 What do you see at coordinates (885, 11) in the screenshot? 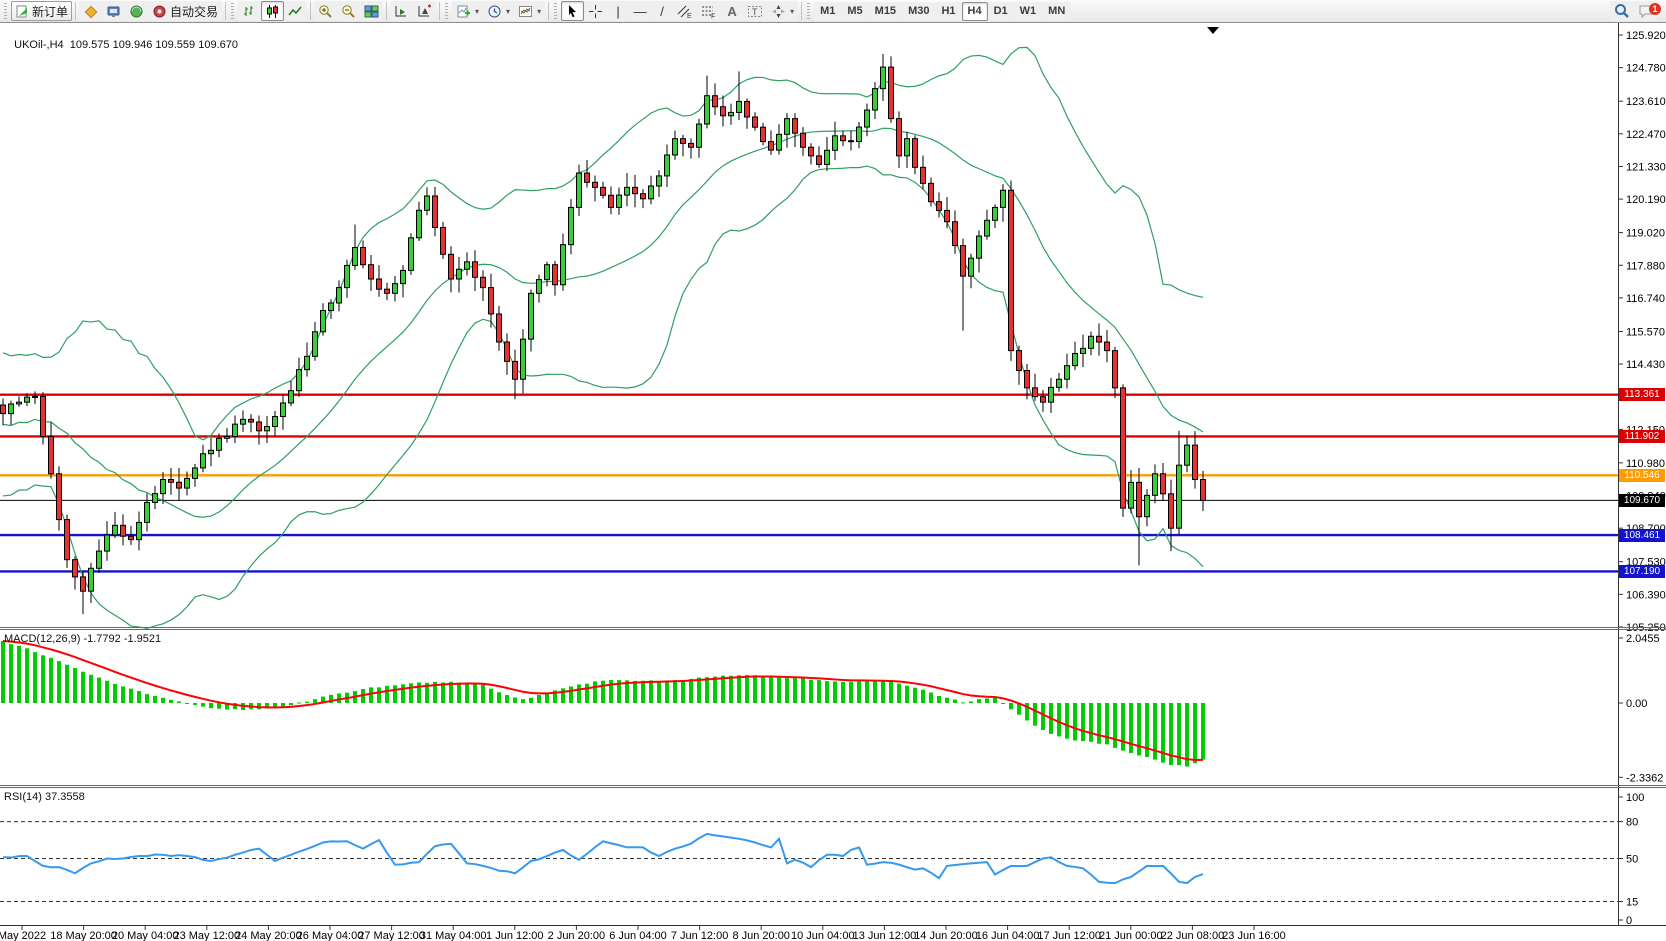
I see `timeframe-m15: M15` at bounding box center [885, 11].